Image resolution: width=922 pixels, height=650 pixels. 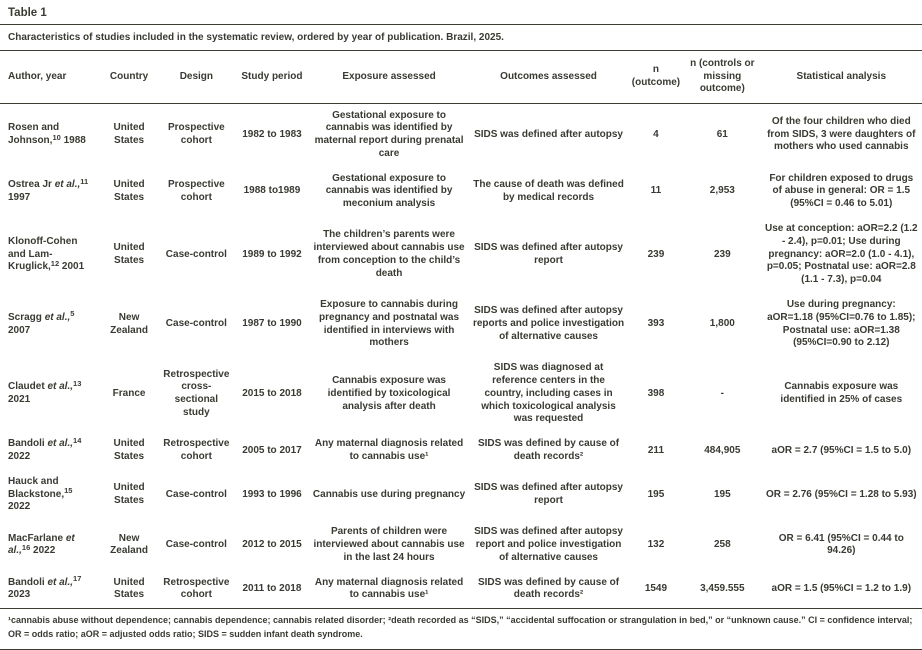 I want to click on table-number: Table 1, so click(x=27, y=13).